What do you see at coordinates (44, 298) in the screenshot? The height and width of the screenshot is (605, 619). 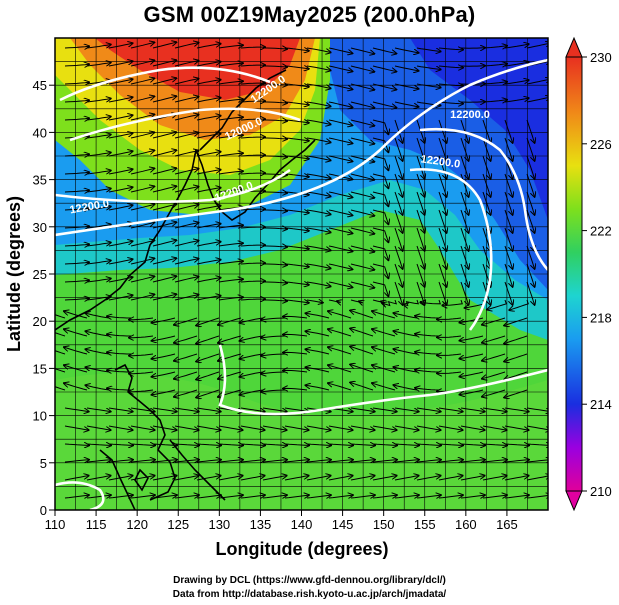 I see `y-axis-ticks: 0 5 10 15 20 25 30 35 40 45` at bounding box center [44, 298].